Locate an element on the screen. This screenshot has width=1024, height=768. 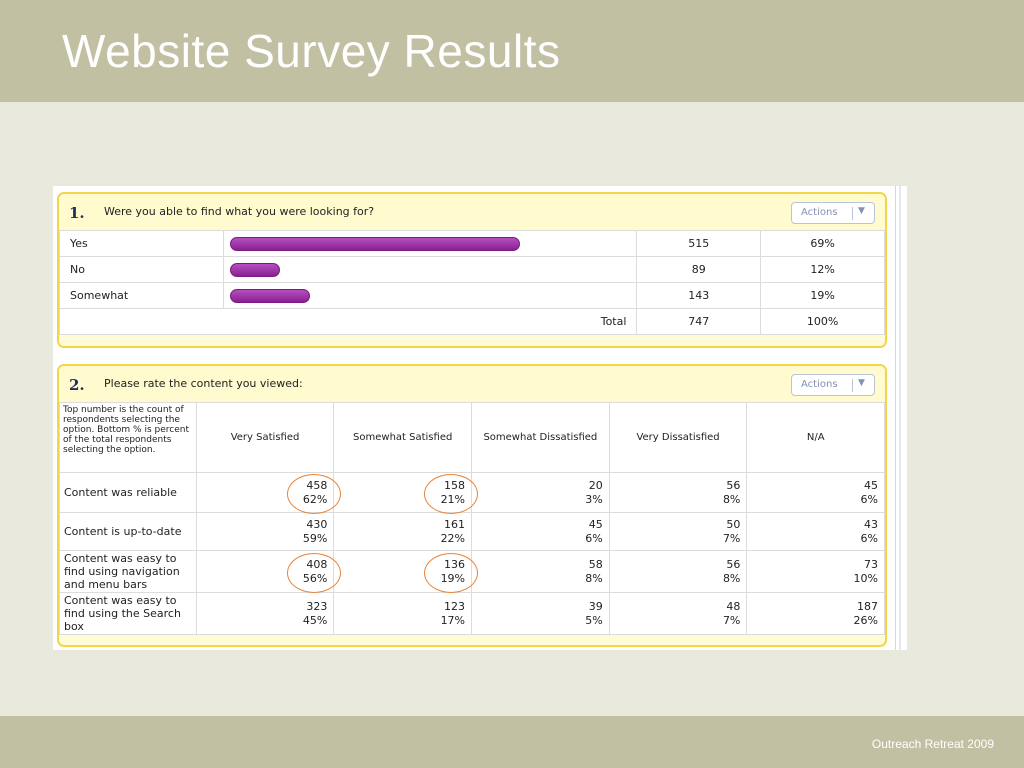
column-header-somewhat-dissatisfied: Somewhat Dissatisfied is located at coordinates (540, 437).